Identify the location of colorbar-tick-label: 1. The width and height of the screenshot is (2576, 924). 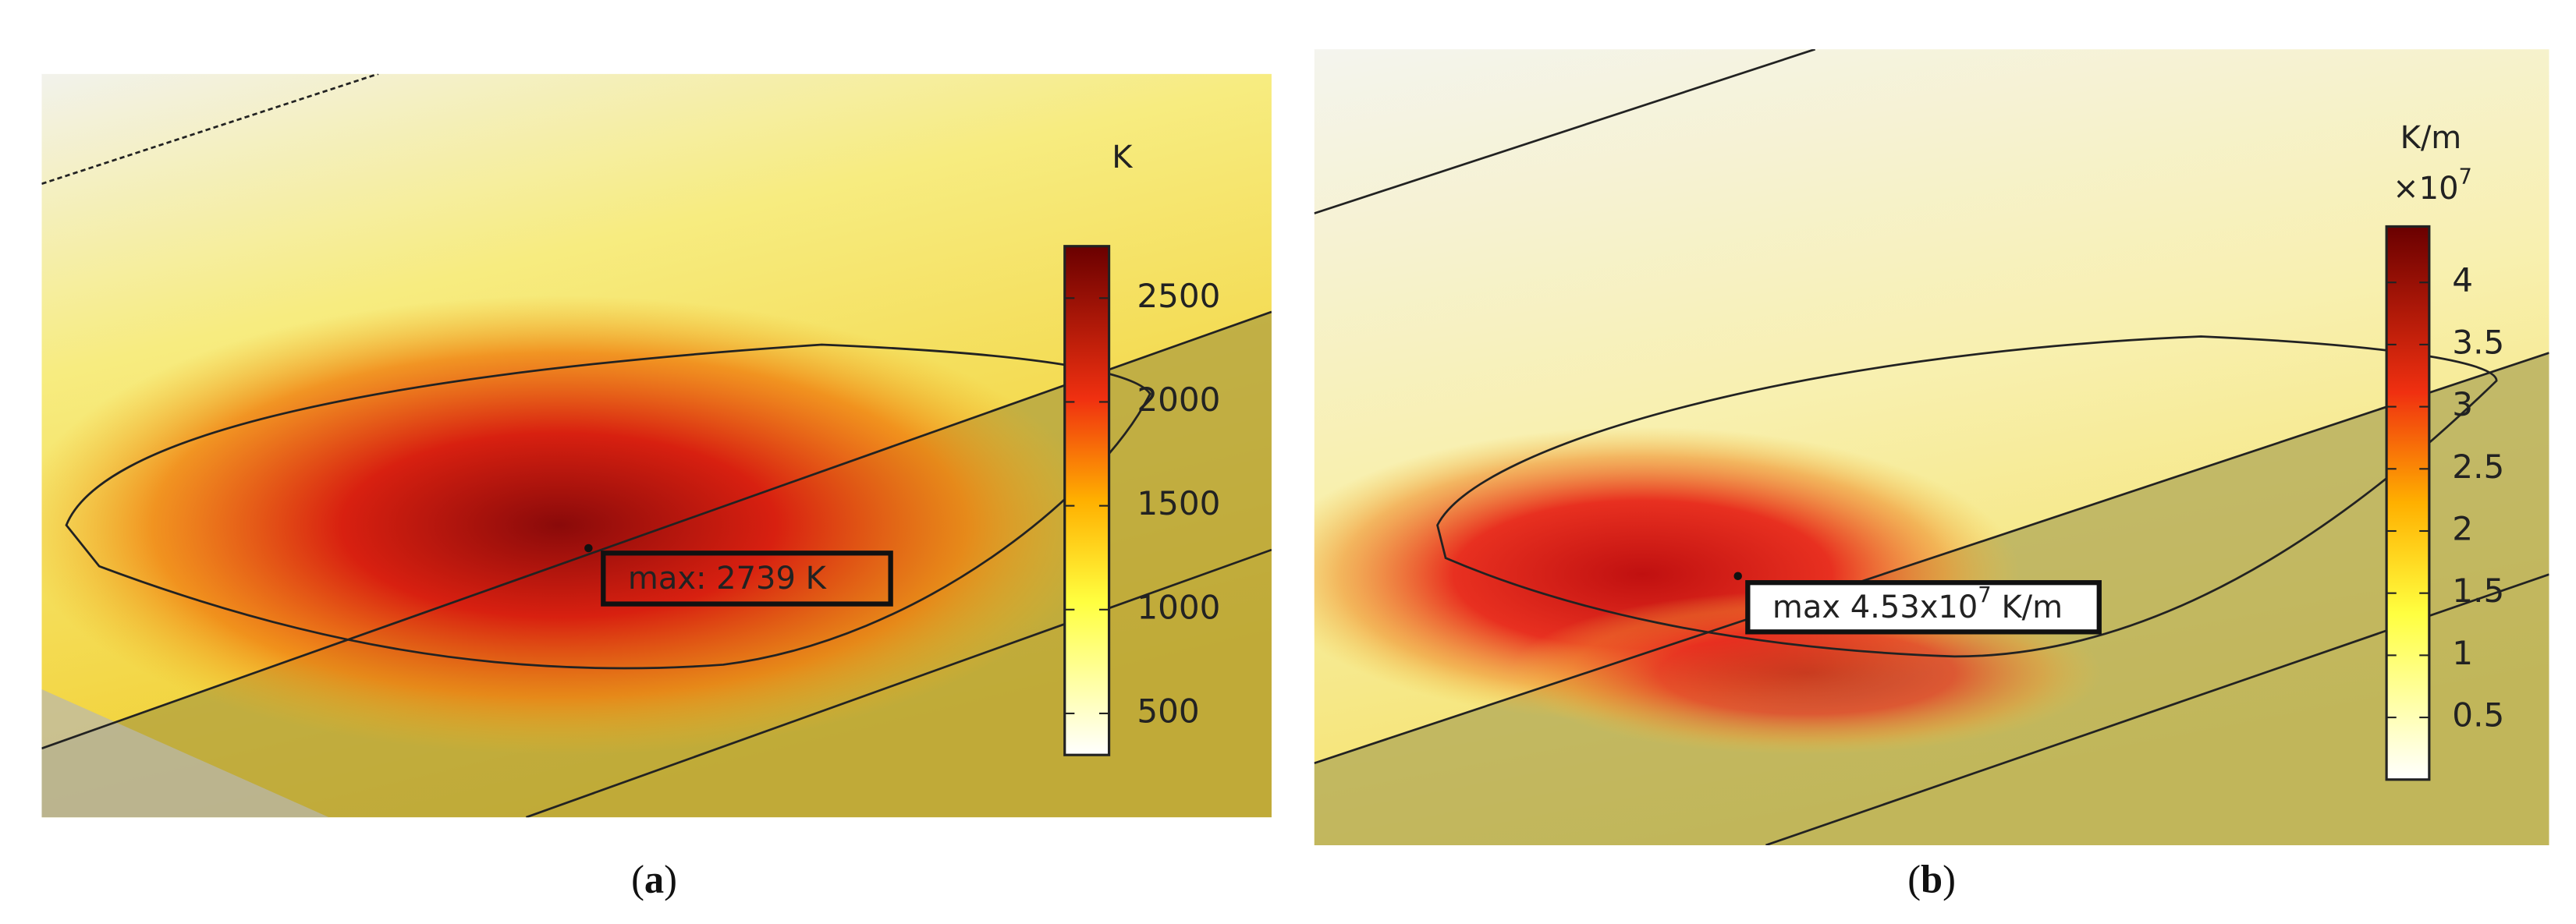
(2462, 653).